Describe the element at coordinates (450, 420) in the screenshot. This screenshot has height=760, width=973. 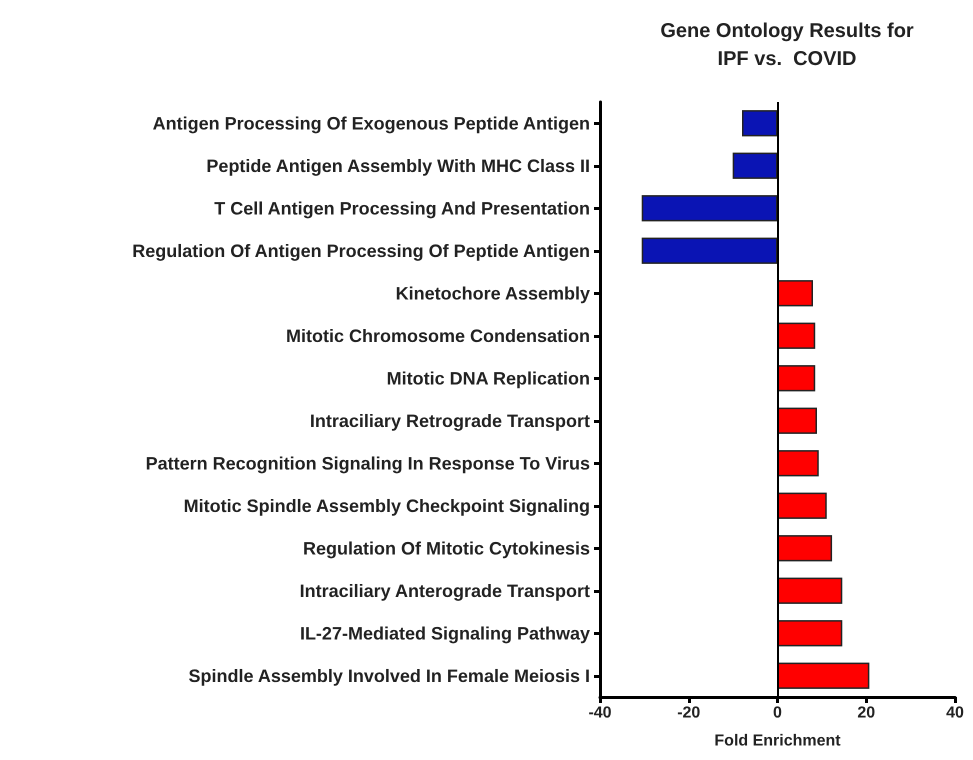
I see `y-tick-label: Intraciliary Retrograde Transport` at that location.